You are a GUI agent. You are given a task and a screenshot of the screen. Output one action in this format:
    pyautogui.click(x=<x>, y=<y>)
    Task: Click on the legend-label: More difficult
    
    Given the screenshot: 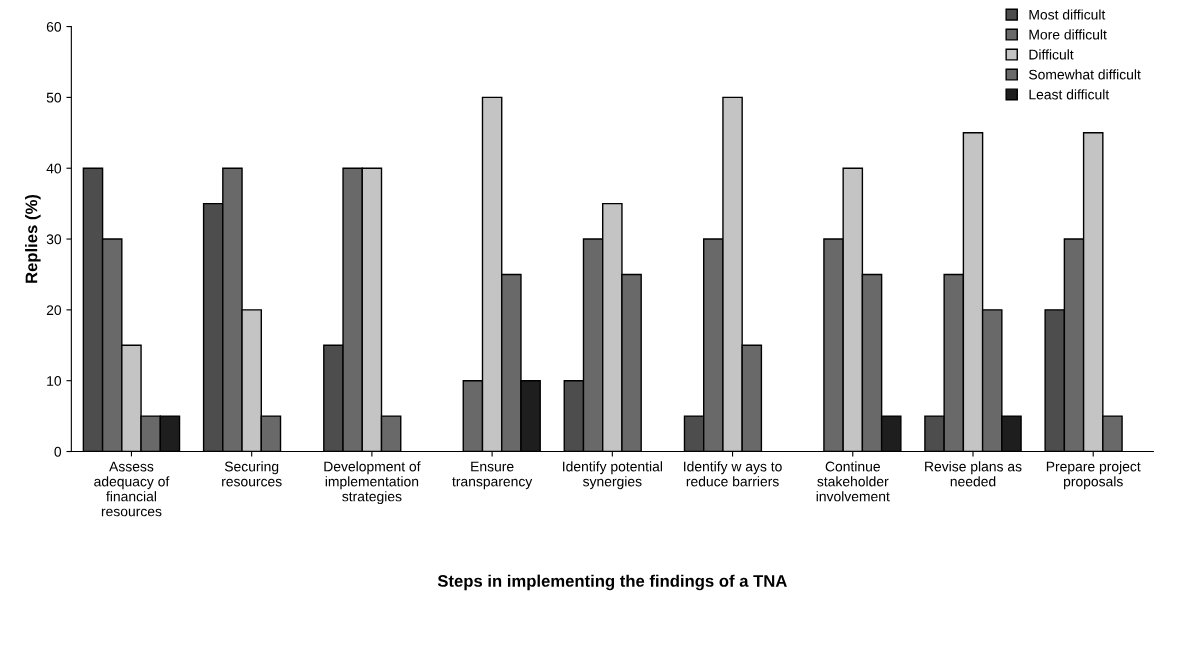 What is the action you would take?
    pyautogui.click(x=1068, y=34)
    